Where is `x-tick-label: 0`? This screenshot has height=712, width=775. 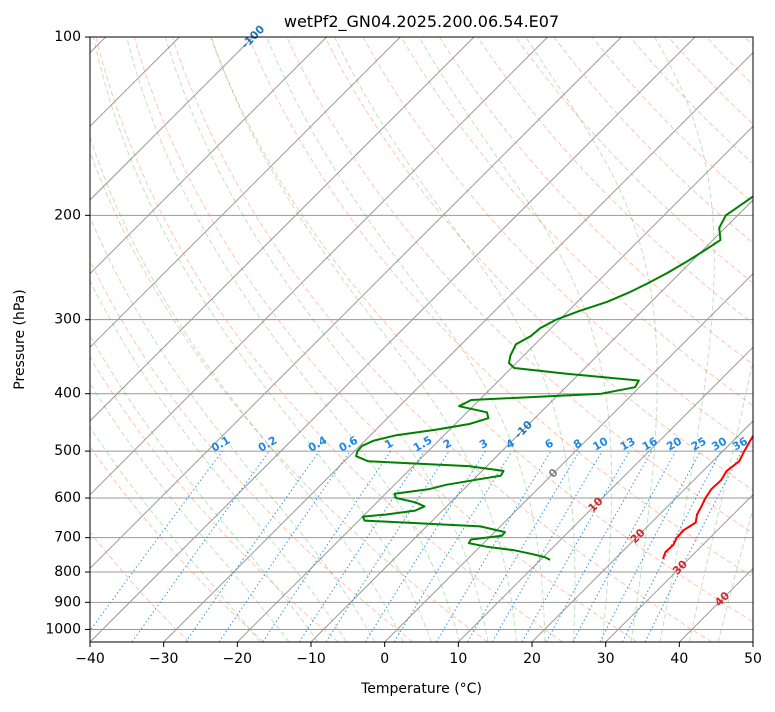
x-tick-label: 0 is located at coordinates (384, 659).